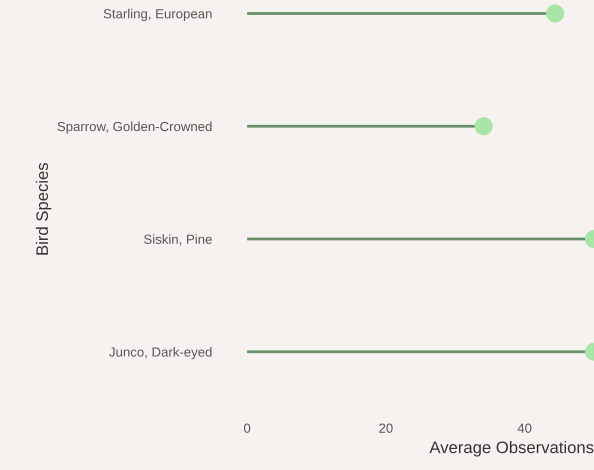  What do you see at coordinates (135, 128) in the screenshot?
I see `y-tick-label: Sparrow, Golden-Crowned` at bounding box center [135, 128].